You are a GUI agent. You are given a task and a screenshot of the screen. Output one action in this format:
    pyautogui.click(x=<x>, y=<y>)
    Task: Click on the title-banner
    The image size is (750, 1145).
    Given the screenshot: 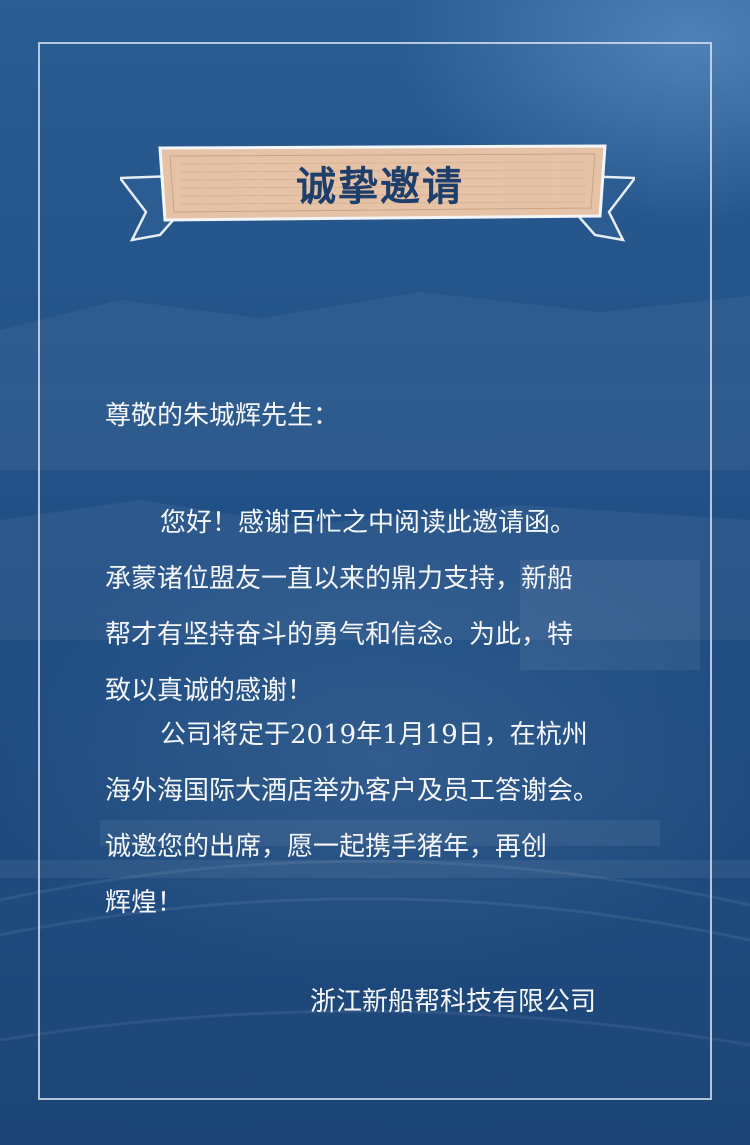 What is the action you would take?
    pyautogui.click(x=377, y=193)
    